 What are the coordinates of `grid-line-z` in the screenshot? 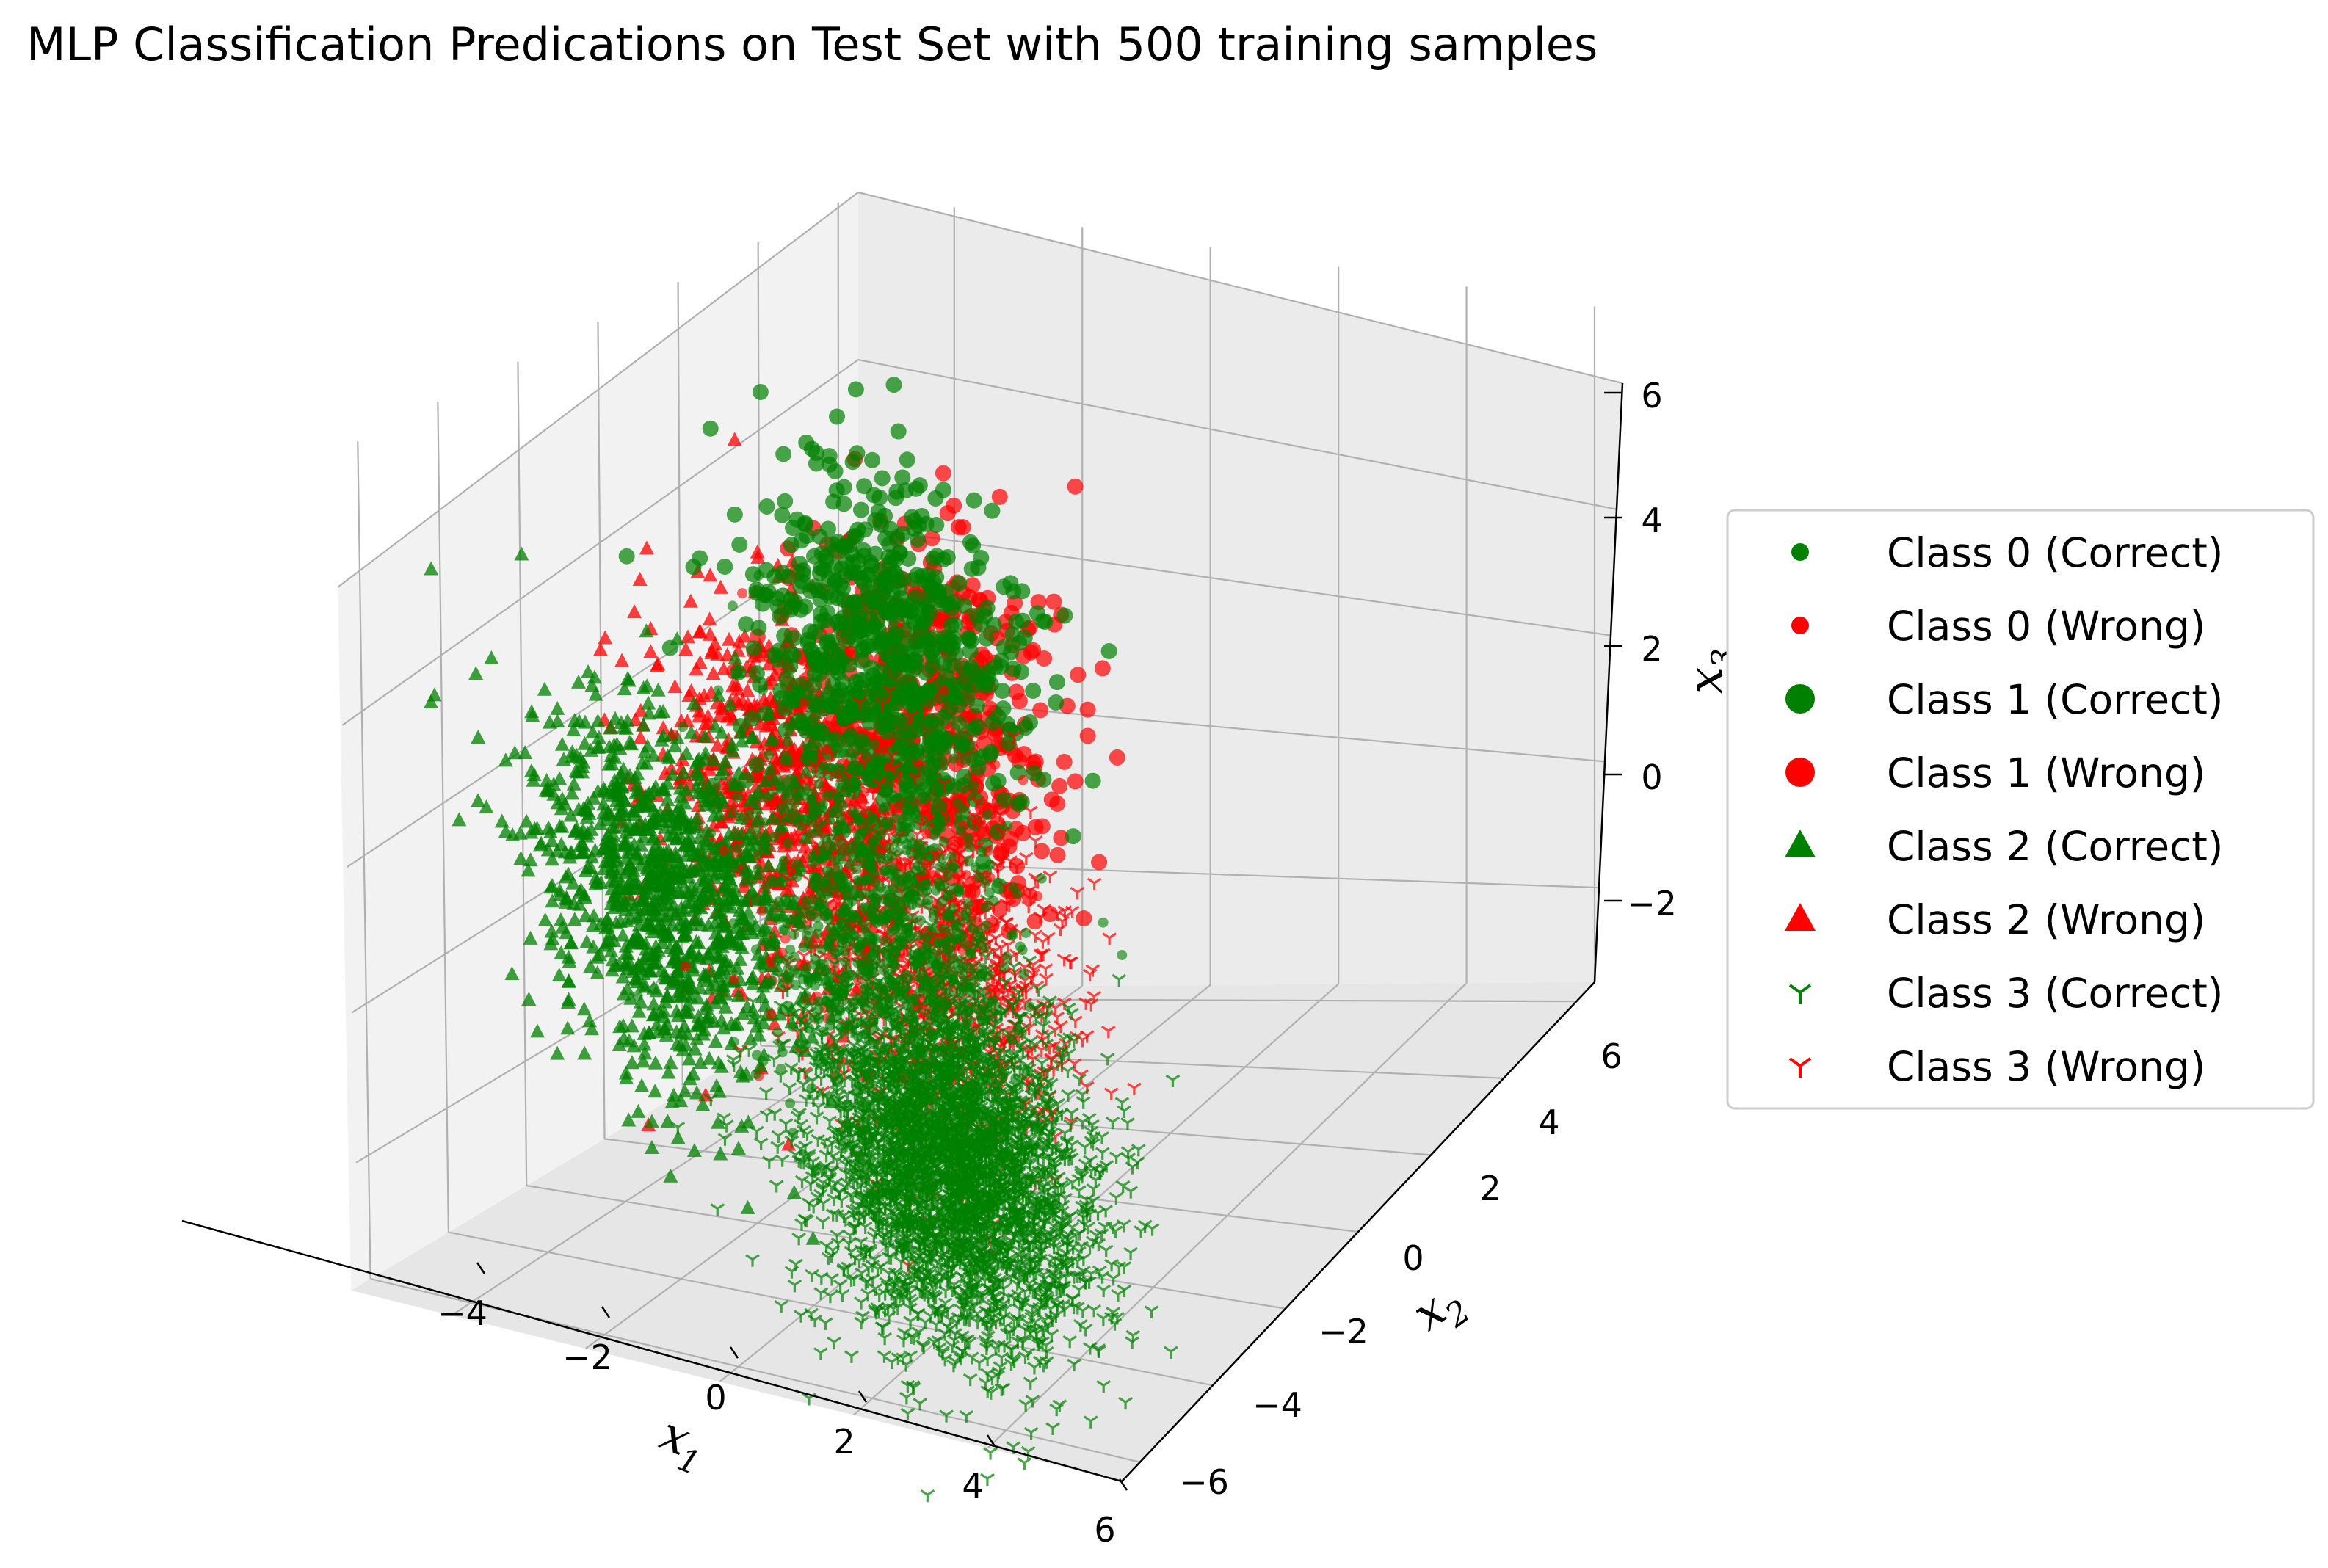 It's located at (979, 542).